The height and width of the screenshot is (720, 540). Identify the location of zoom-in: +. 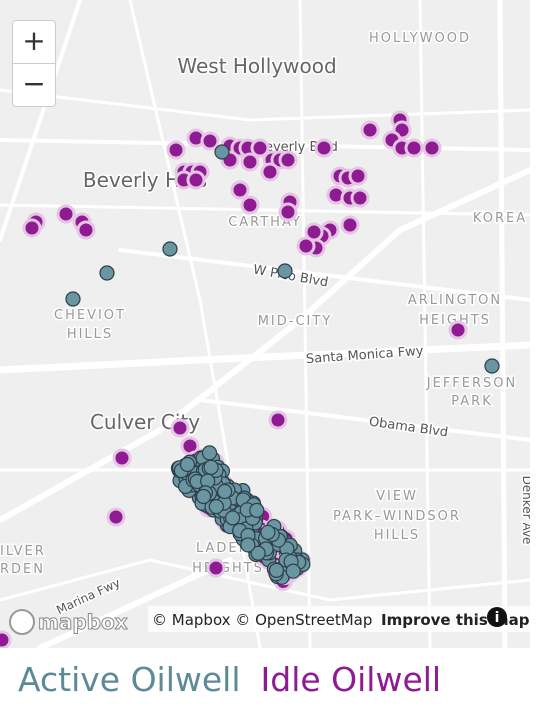
(34, 42).